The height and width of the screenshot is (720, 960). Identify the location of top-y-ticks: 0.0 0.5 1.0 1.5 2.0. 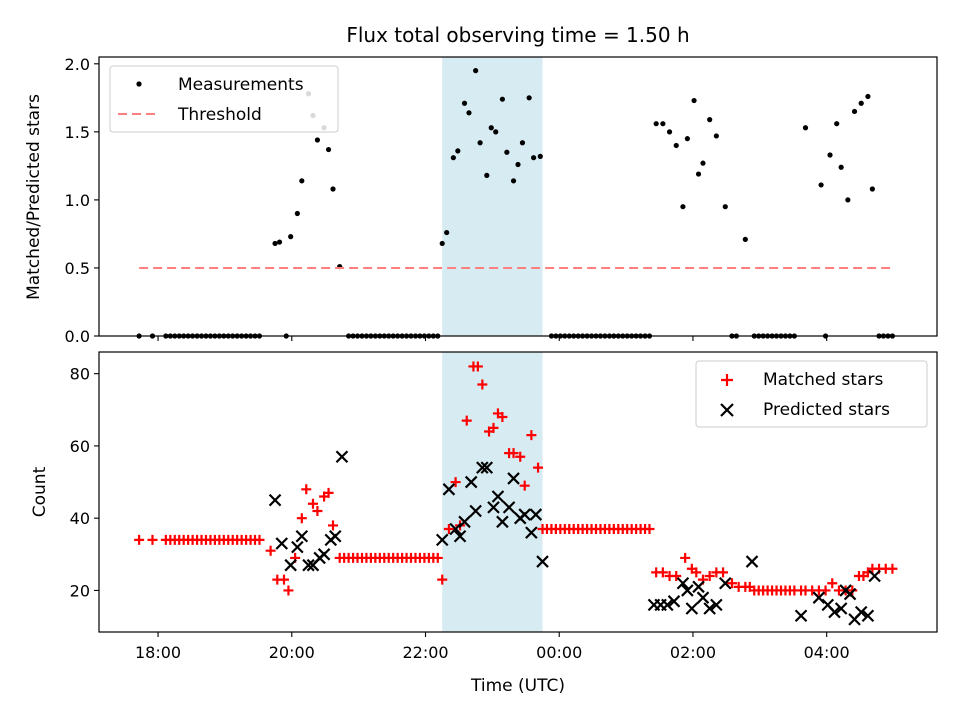
(82, 200).